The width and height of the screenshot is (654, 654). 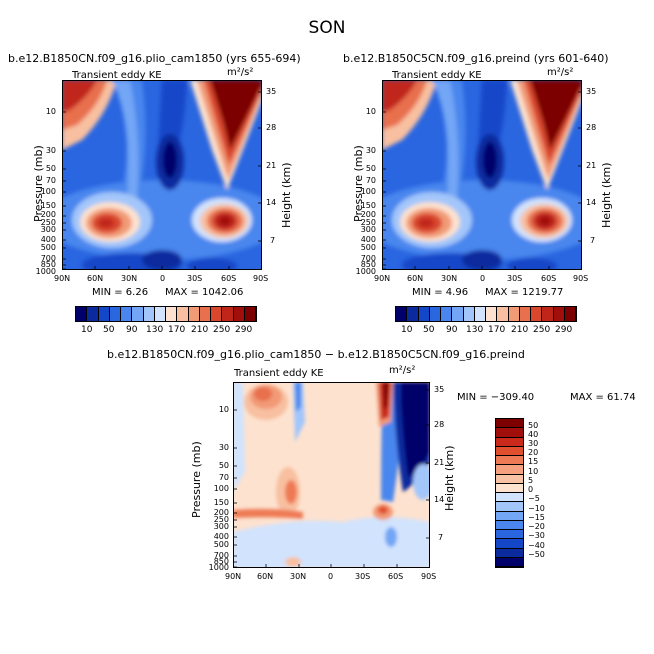 I want to click on p1-htick: 14, so click(x=271, y=202).